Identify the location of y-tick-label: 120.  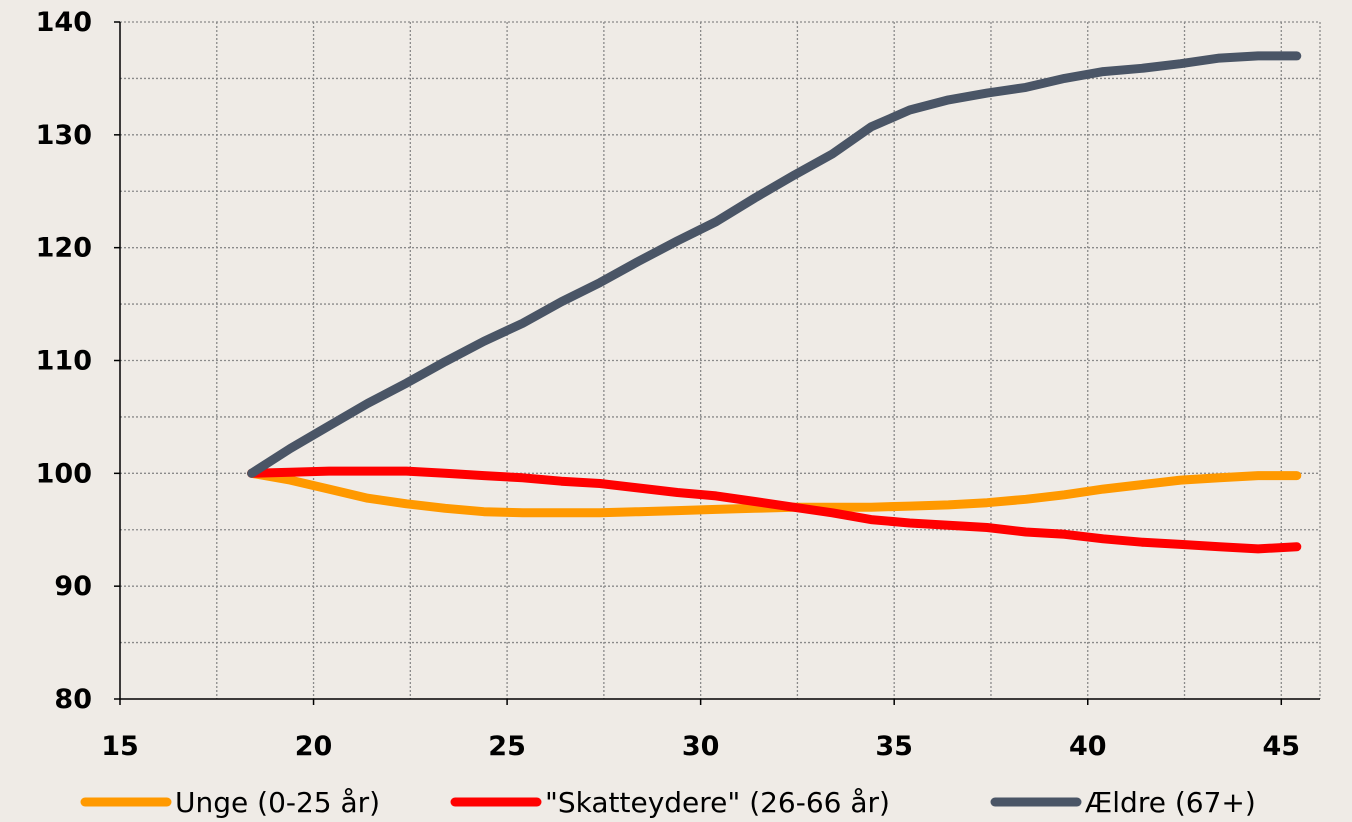
(64, 248).